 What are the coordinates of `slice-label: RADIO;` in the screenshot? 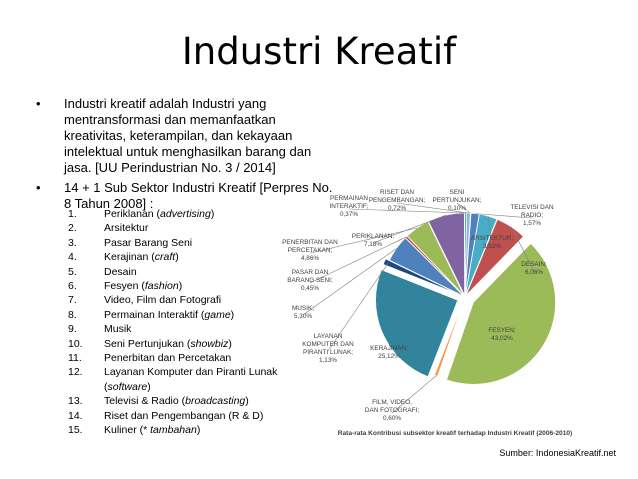 It's located at (532, 215).